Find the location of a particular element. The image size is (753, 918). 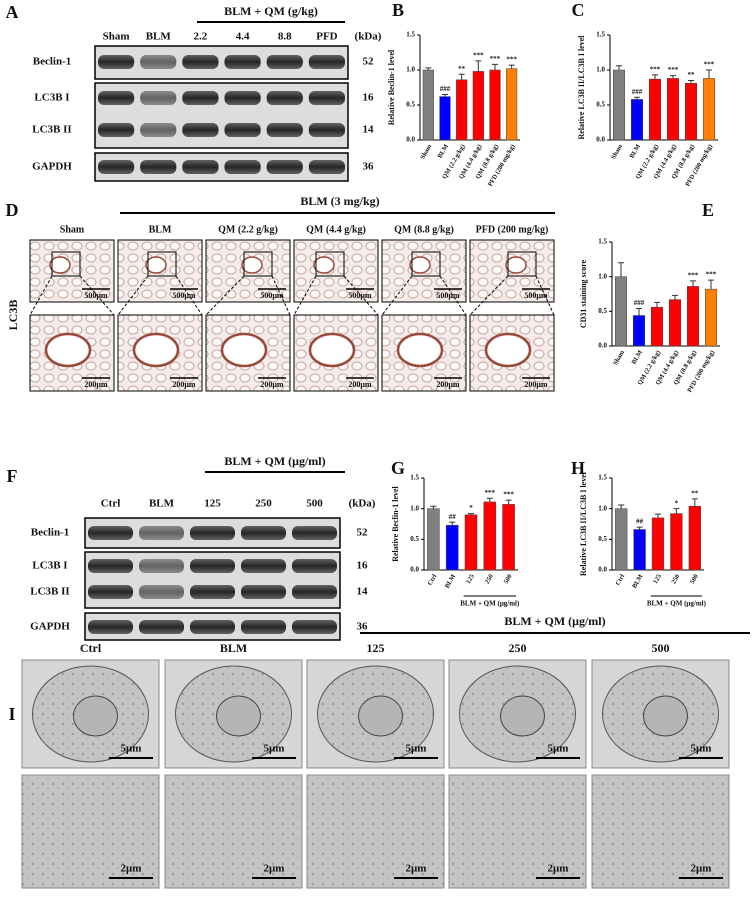

x-tick-label: Sham is located at coordinates (617, 152).